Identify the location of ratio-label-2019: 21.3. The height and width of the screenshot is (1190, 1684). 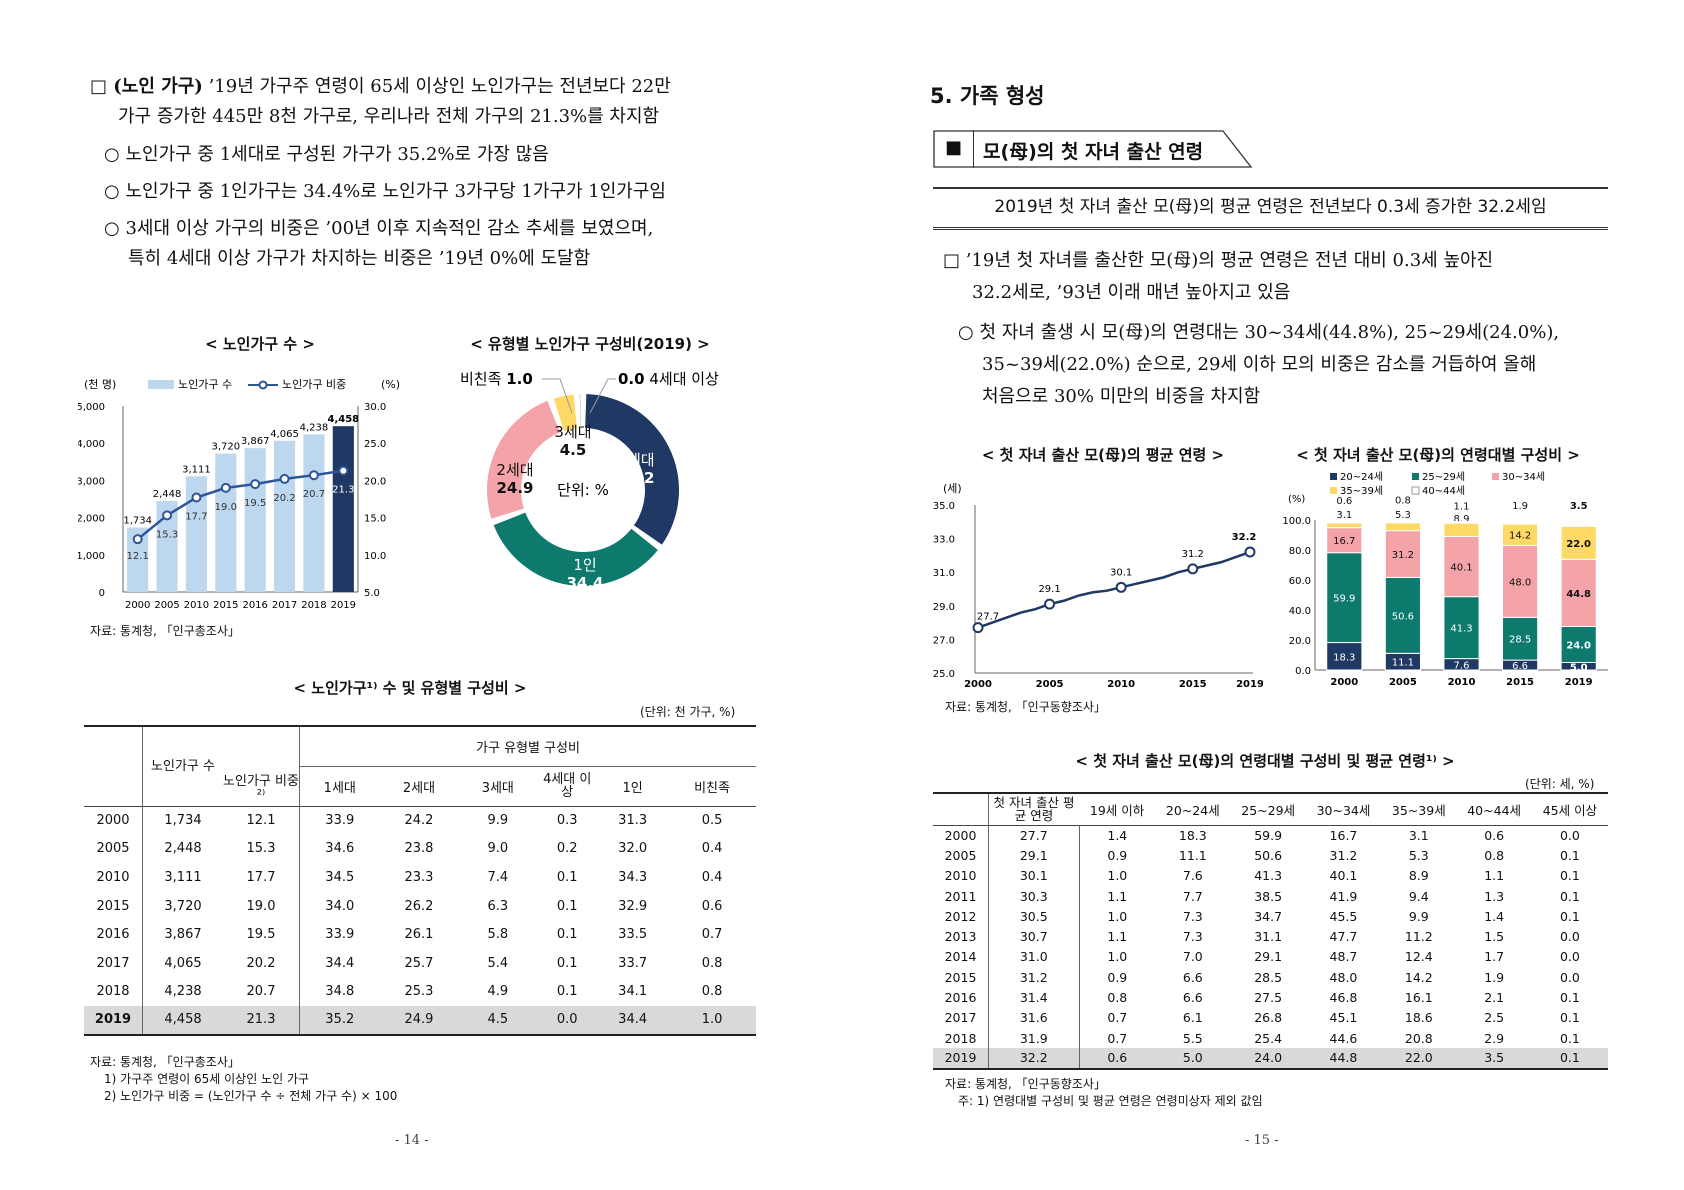
(343, 490).